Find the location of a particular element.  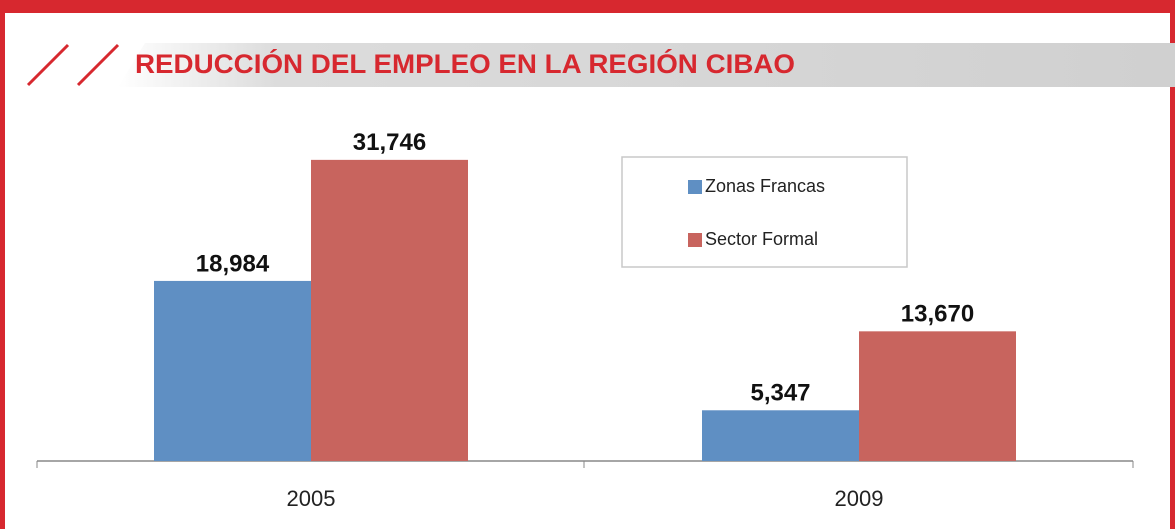

title-band is located at coordinates (646, 65).